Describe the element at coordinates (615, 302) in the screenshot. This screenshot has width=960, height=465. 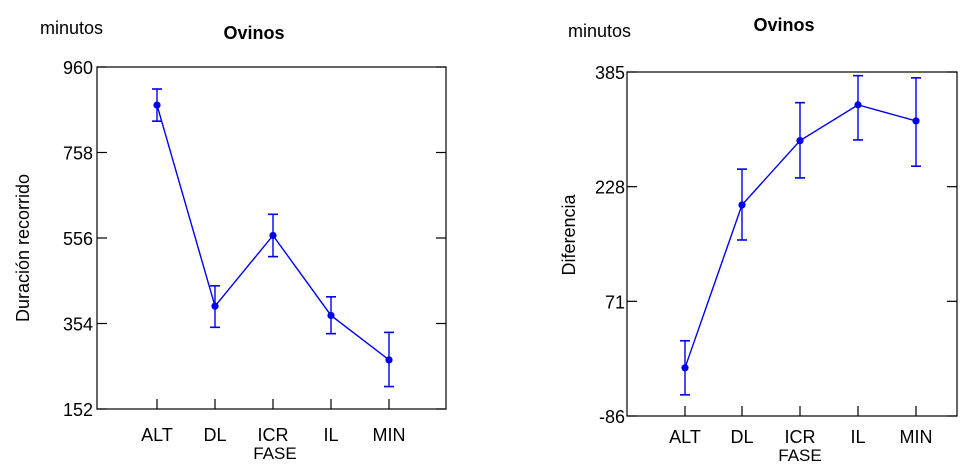
I see `chart-right-y-tick-label: 71` at that location.